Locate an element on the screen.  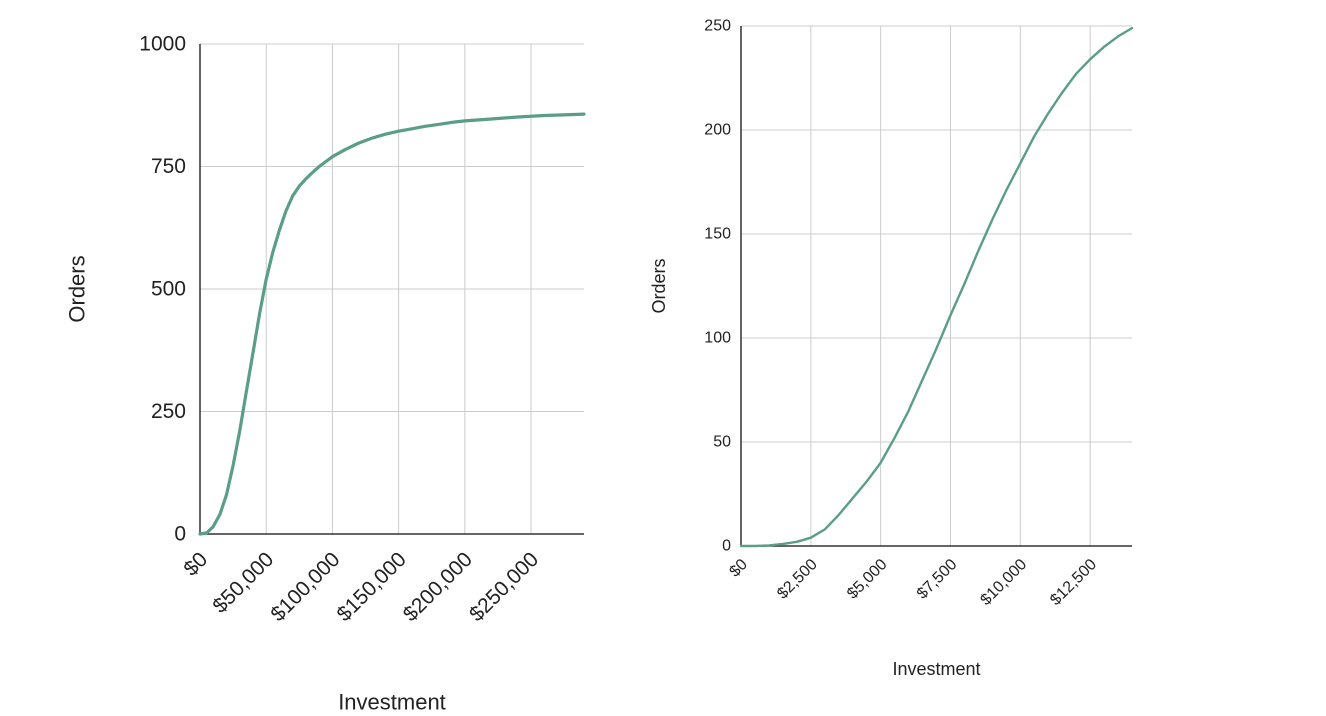
x-tick-label: $7,500 is located at coordinates (937, 579).